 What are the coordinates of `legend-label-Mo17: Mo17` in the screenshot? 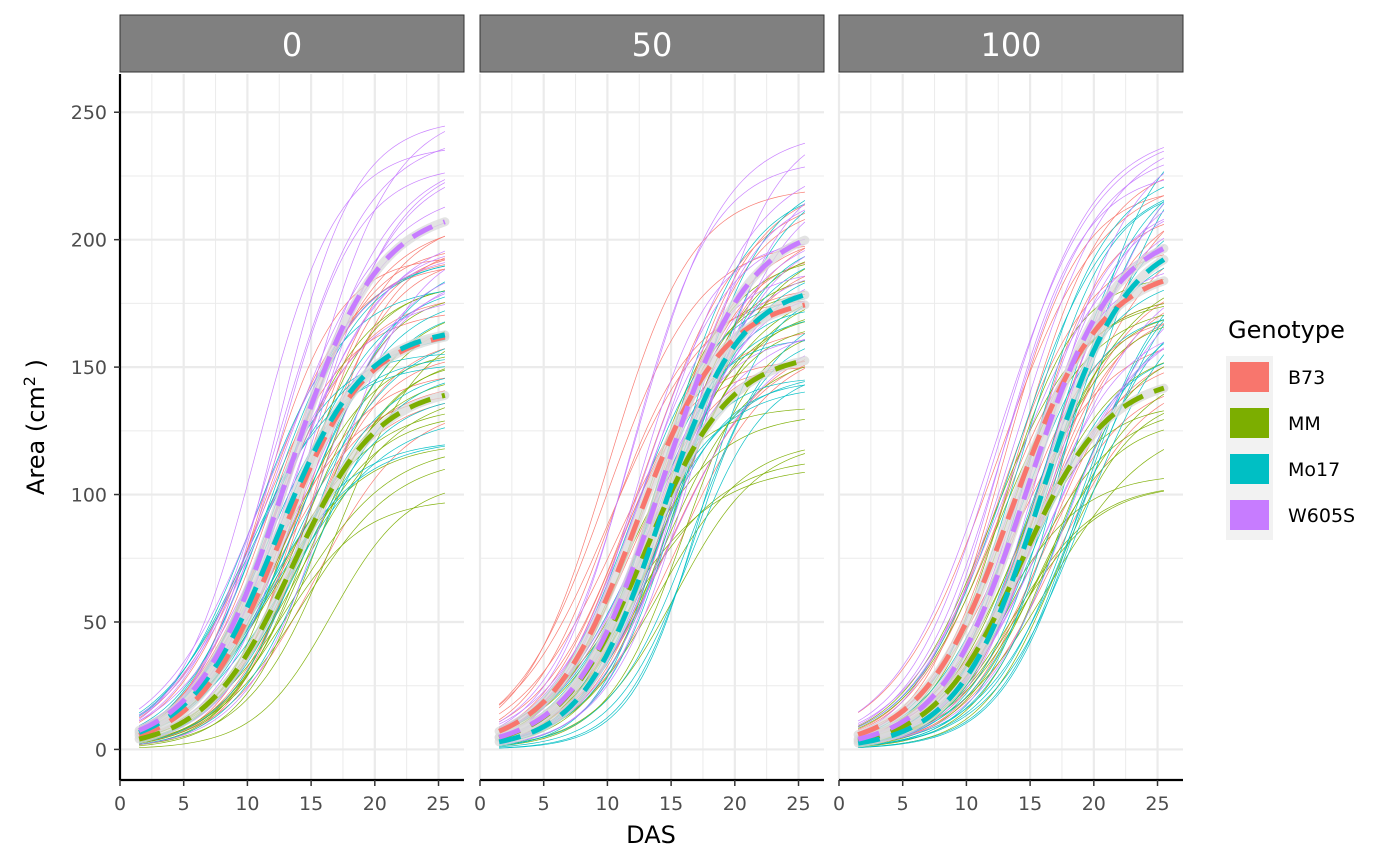 It's located at (1314, 470).